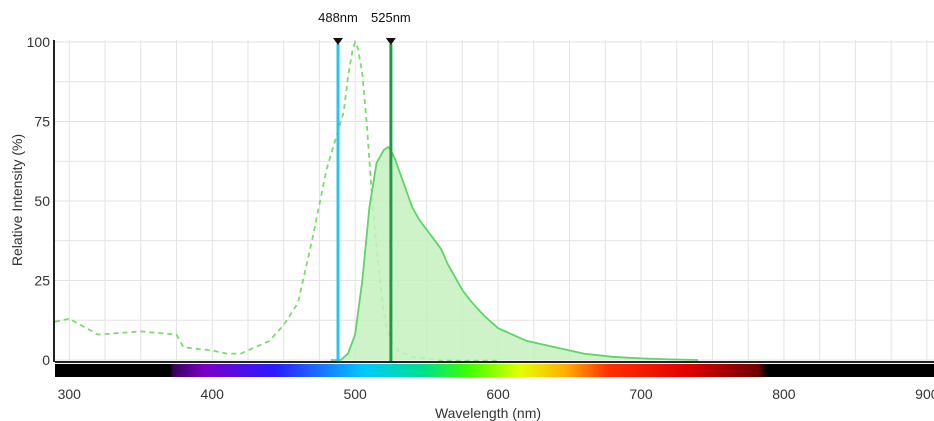  Describe the element at coordinates (213, 394) in the screenshot. I see `x-tick-label: 400` at that location.